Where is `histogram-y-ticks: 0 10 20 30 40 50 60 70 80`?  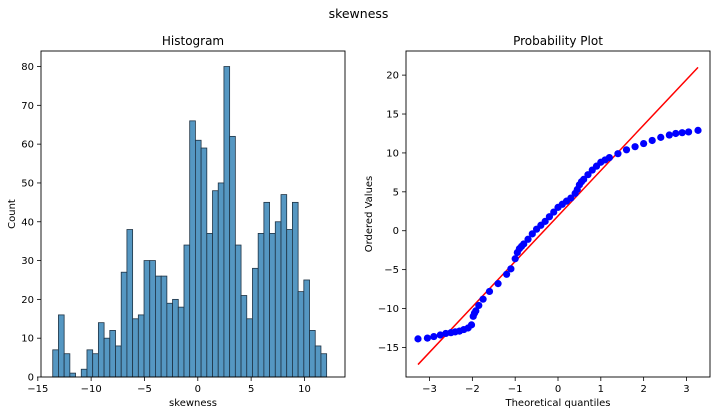 histogram-y-ticks: 0 10 20 30 40 50 60 70 80 is located at coordinates (31, 223).